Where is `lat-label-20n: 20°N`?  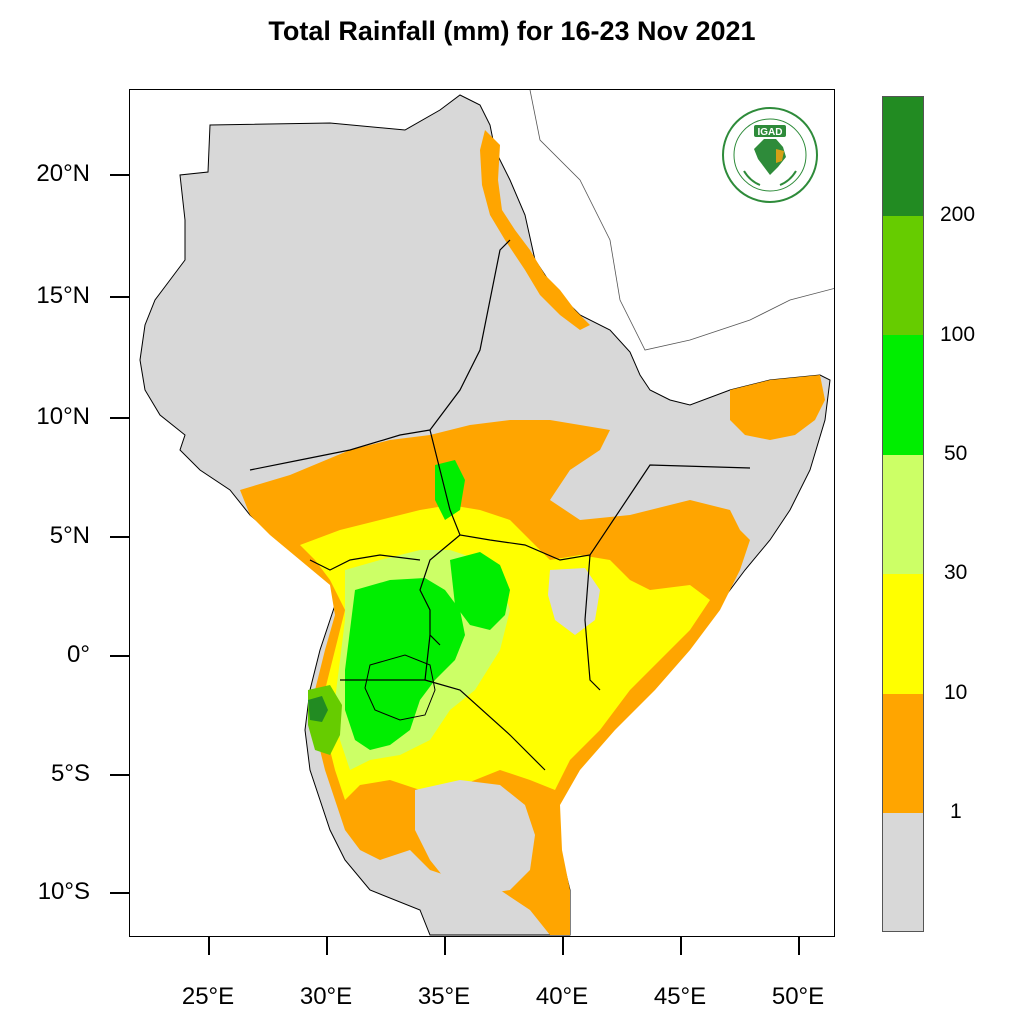
lat-label-20n: 20°N is located at coordinates (63, 173).